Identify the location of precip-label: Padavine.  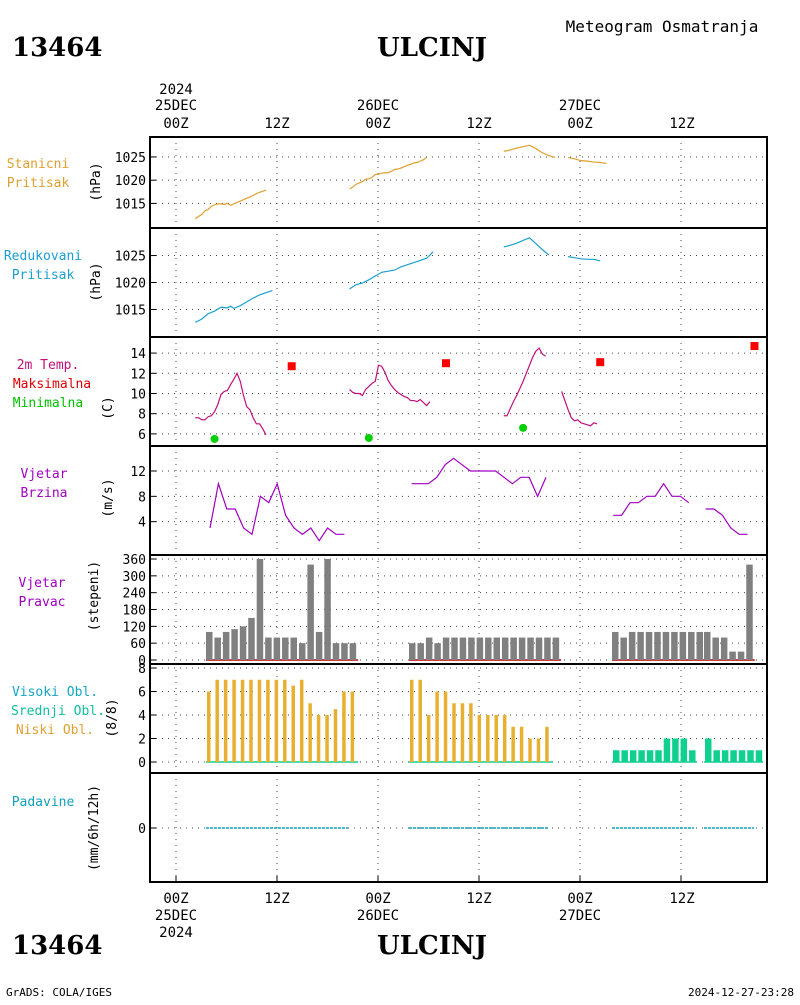
(43, 802).